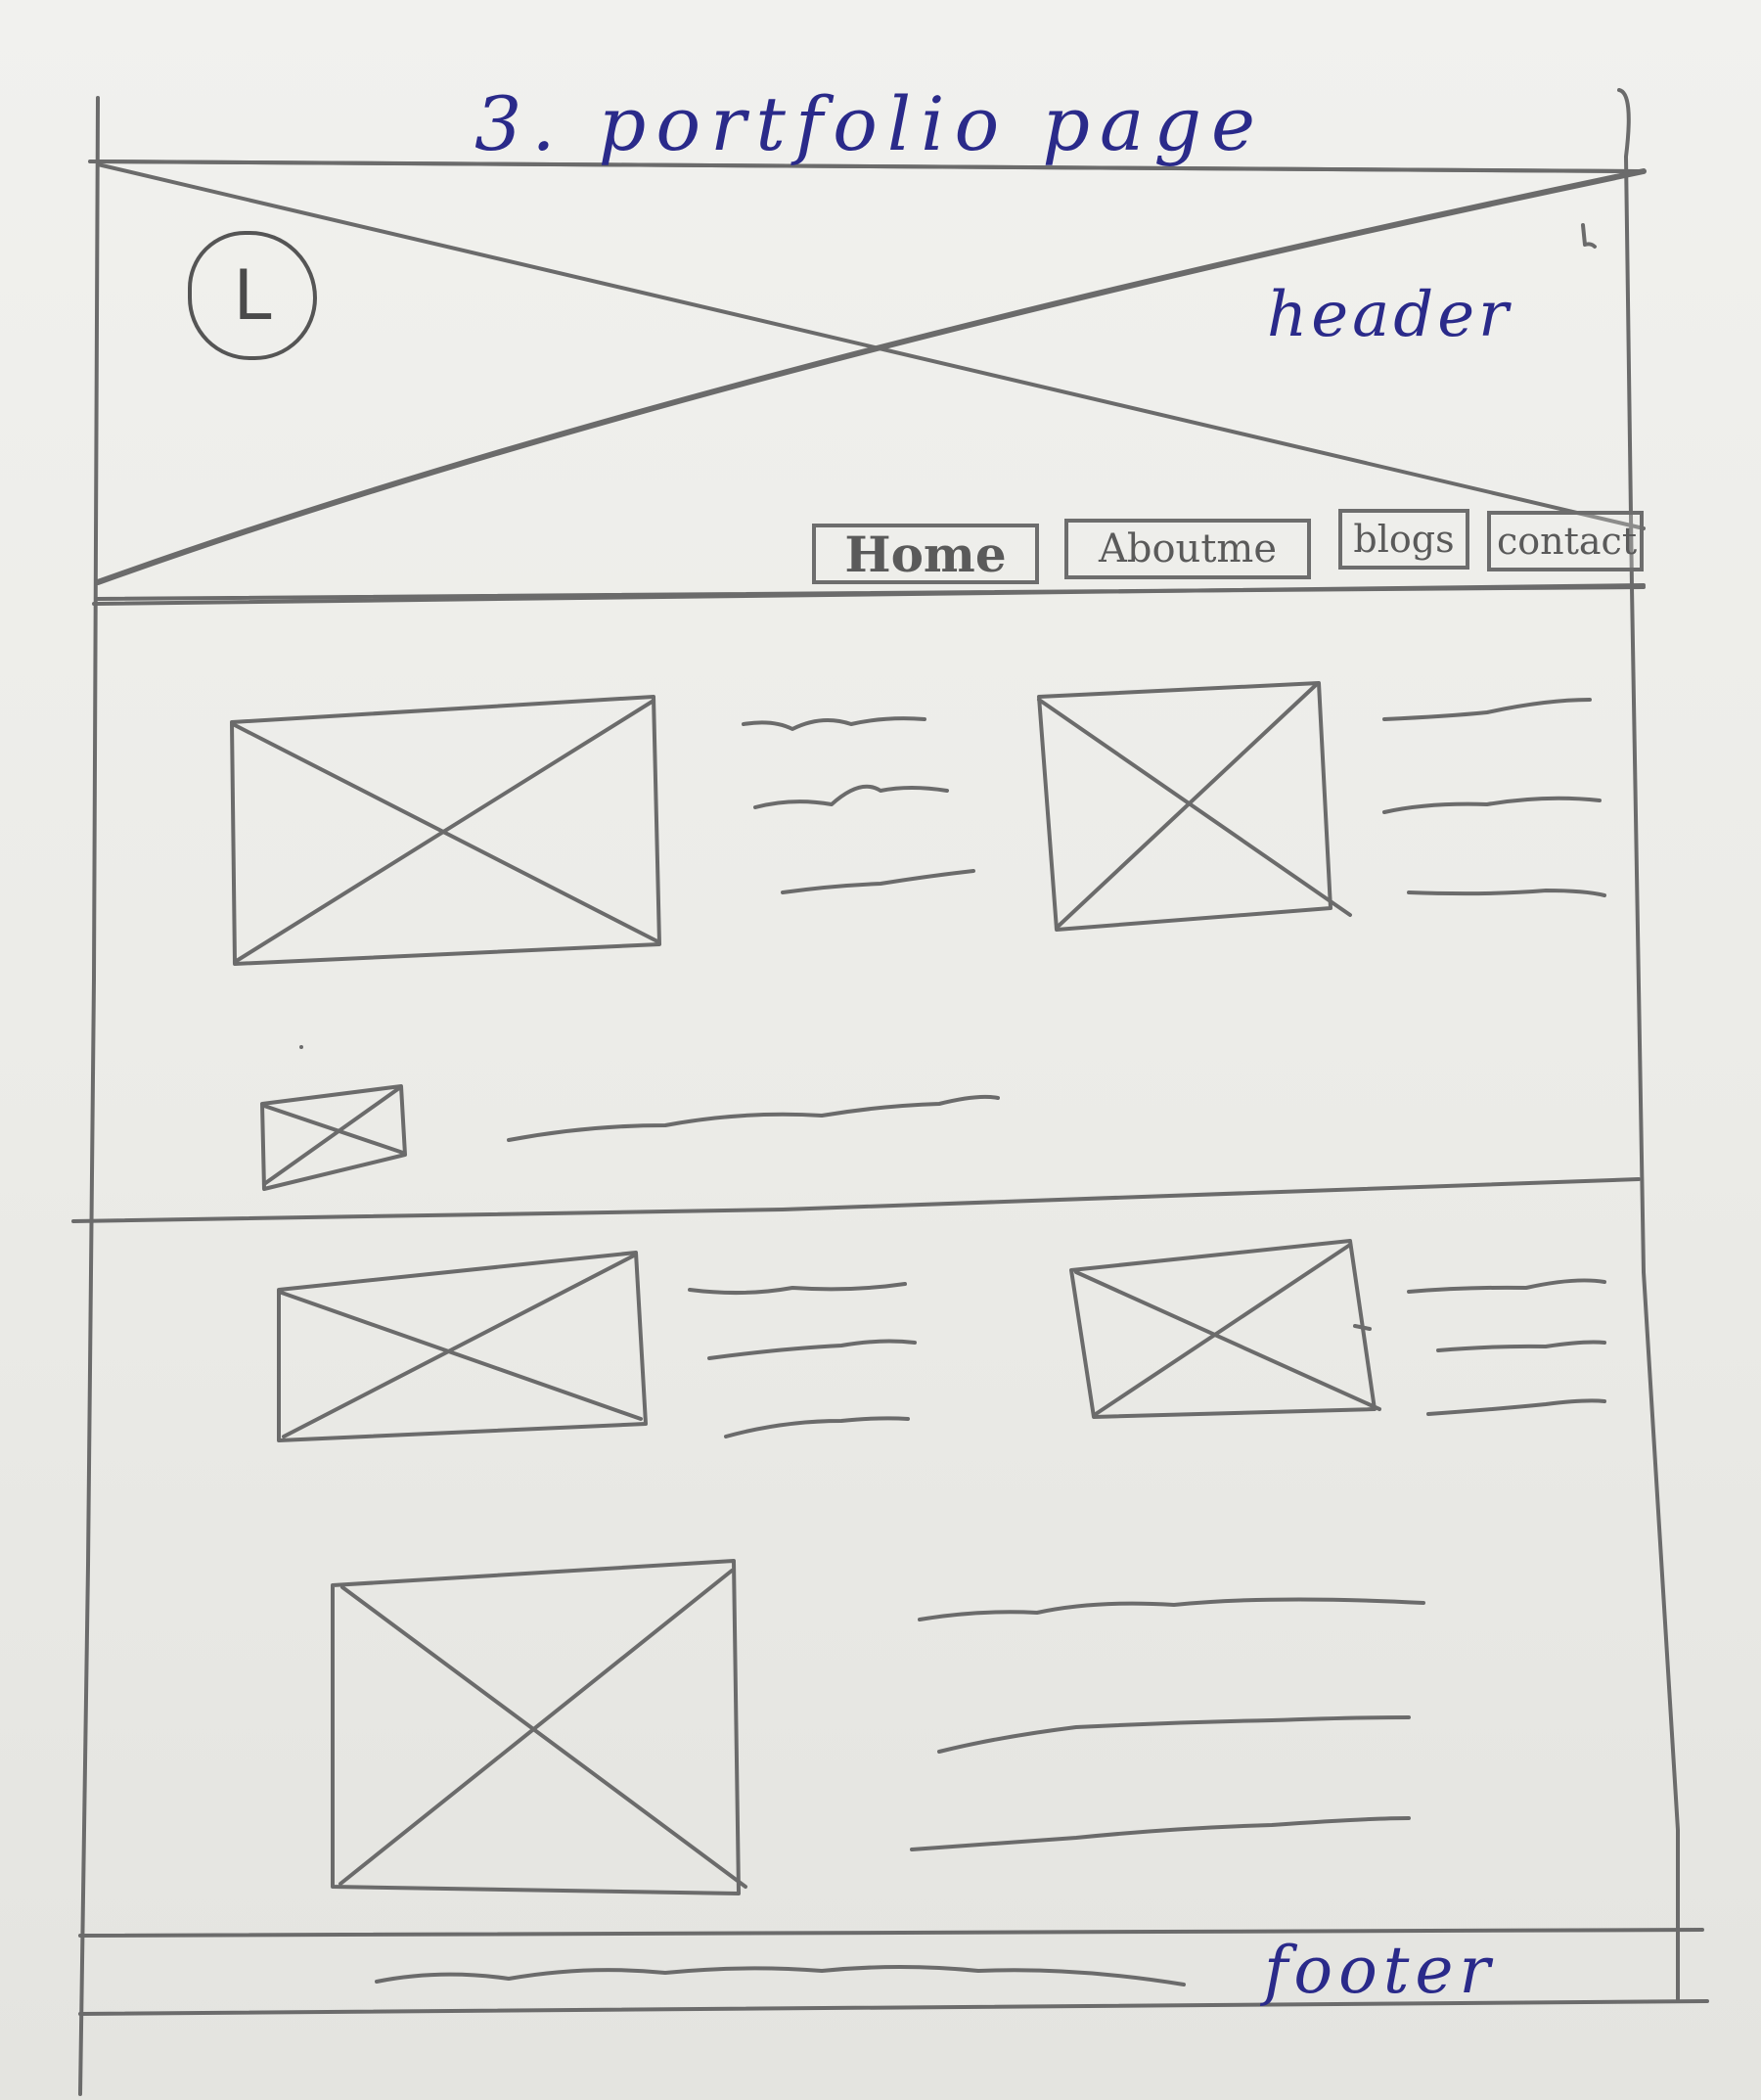 This screenshot has height=2100, width=1761. What do you see at coordinates (1390, 315) in the screenshot?
I see `header-label: header` at bounding box center [1390, 315].